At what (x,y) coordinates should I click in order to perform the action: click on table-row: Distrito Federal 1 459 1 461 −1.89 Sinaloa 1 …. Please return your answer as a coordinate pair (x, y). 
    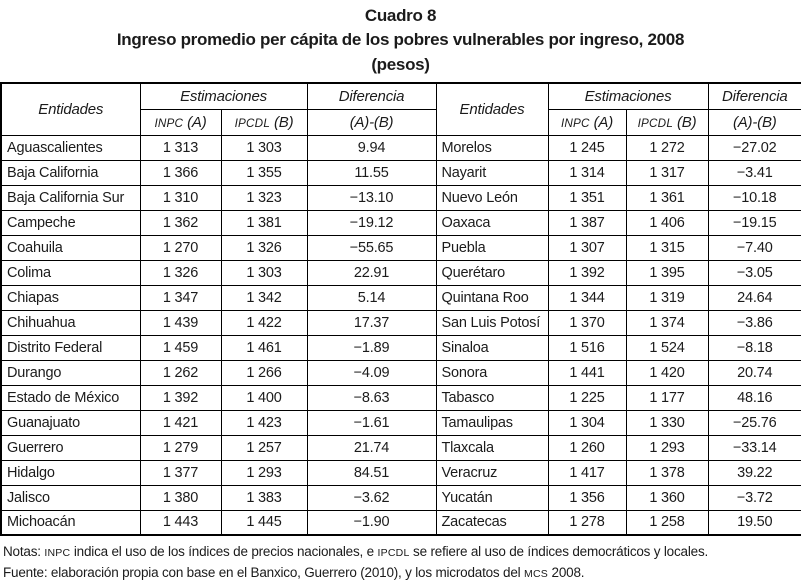
    Looking at the image, I should click on (400, 347).